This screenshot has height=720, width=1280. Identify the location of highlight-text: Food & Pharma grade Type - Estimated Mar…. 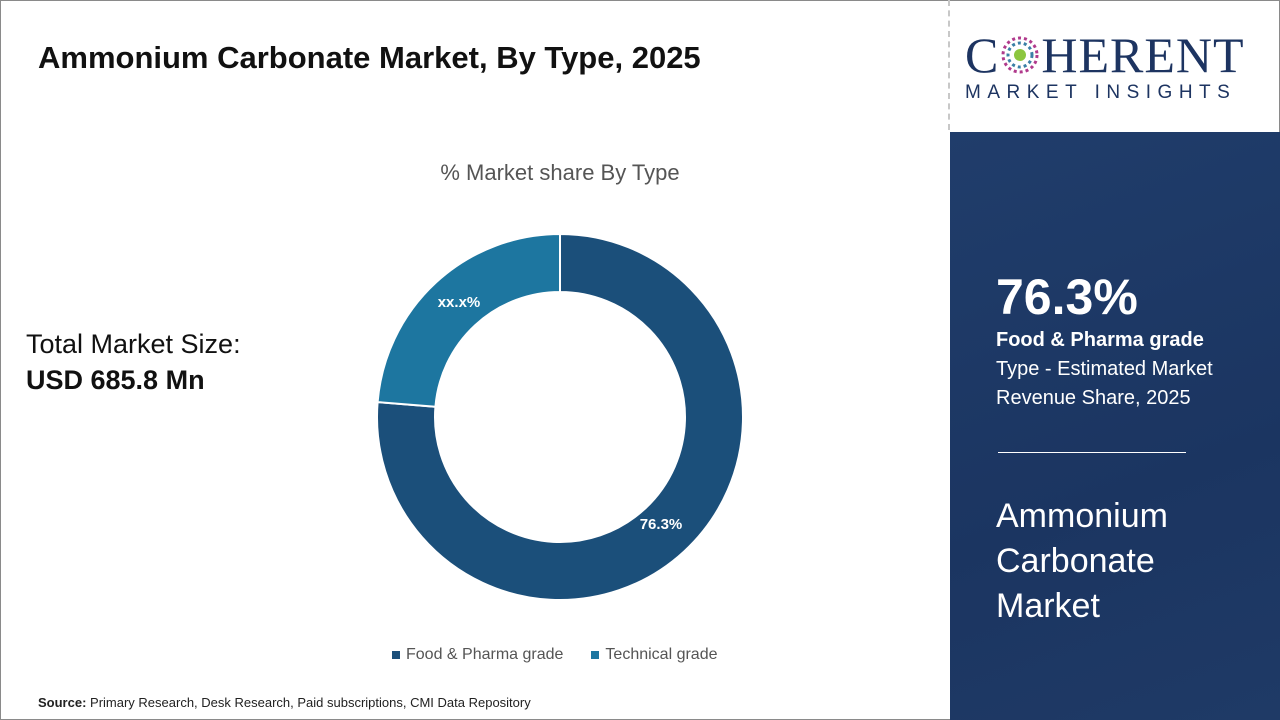
(1104, 369).